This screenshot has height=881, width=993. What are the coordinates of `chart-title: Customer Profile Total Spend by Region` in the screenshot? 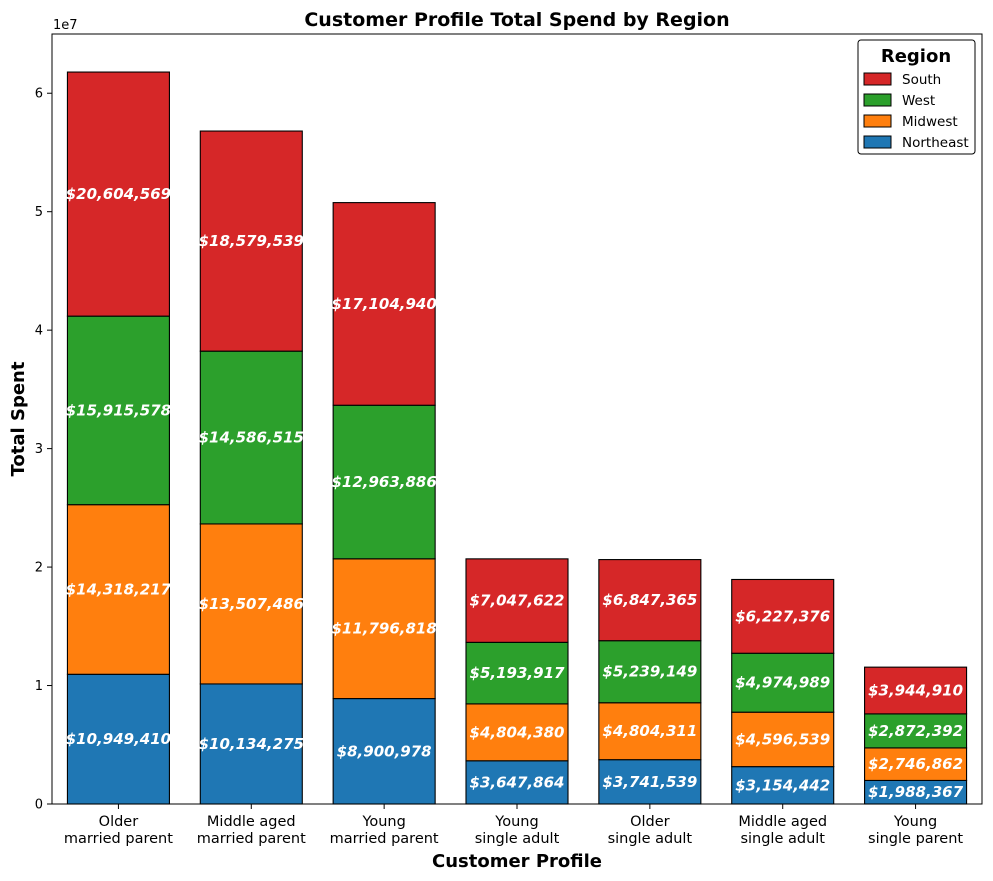 It's located at (516, 20).